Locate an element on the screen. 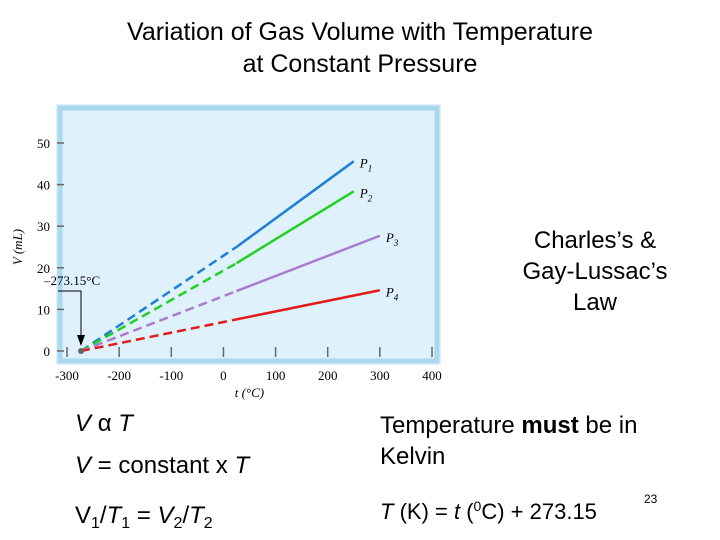 This screenshot has width=720, height=540. ratio-v1: V is located at coordinates (83, 515).